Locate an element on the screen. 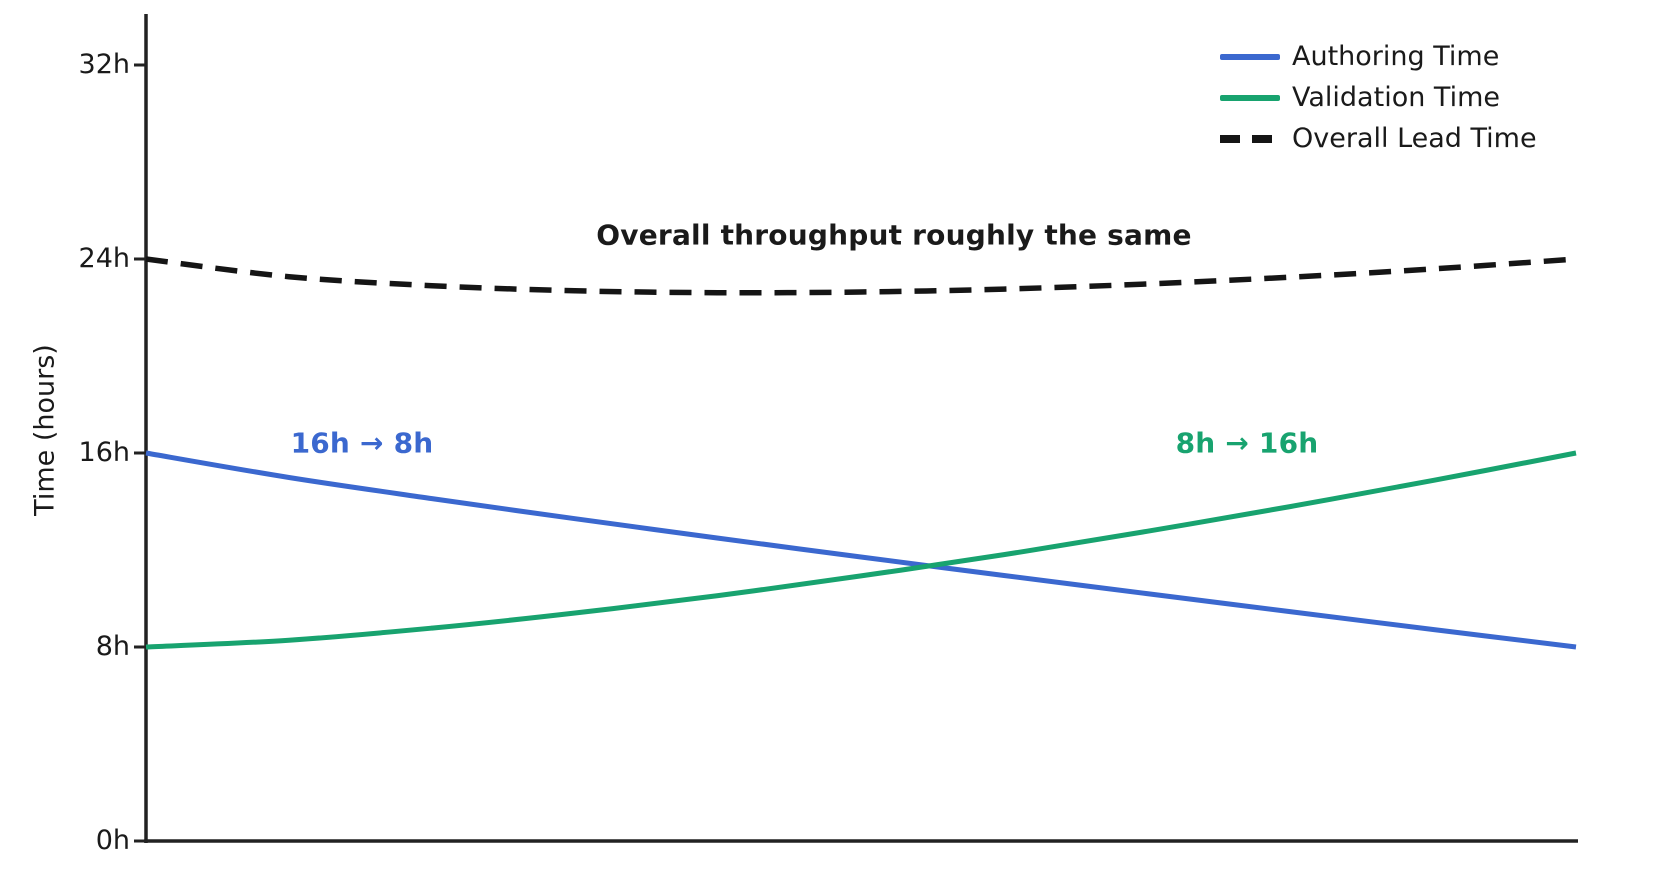  y-tick-label-0h: 0h is located at coordinates (112, 840).